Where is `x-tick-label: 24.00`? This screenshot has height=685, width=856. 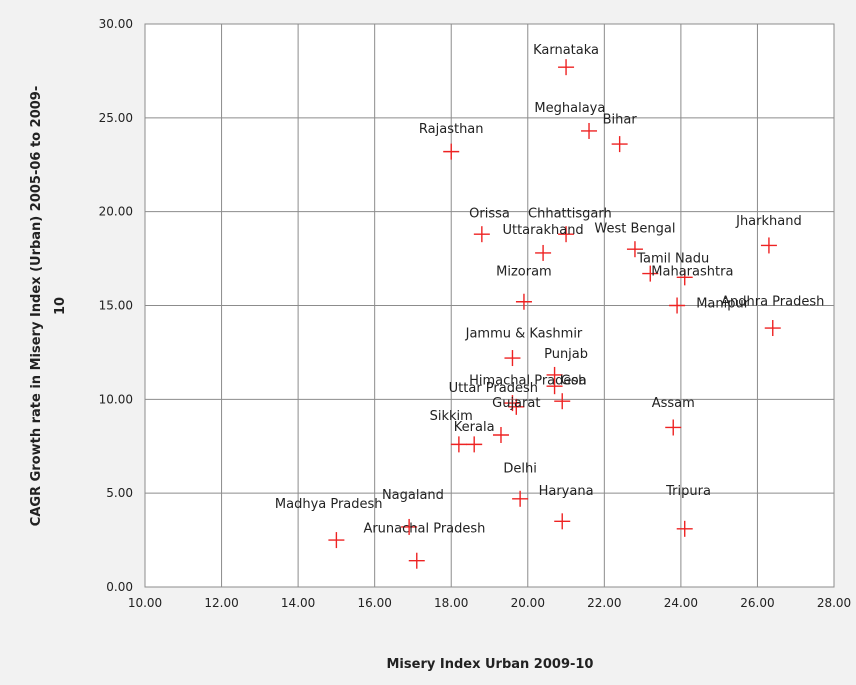
x-tick-label: 24.00 is located at coordinates (681, 603).